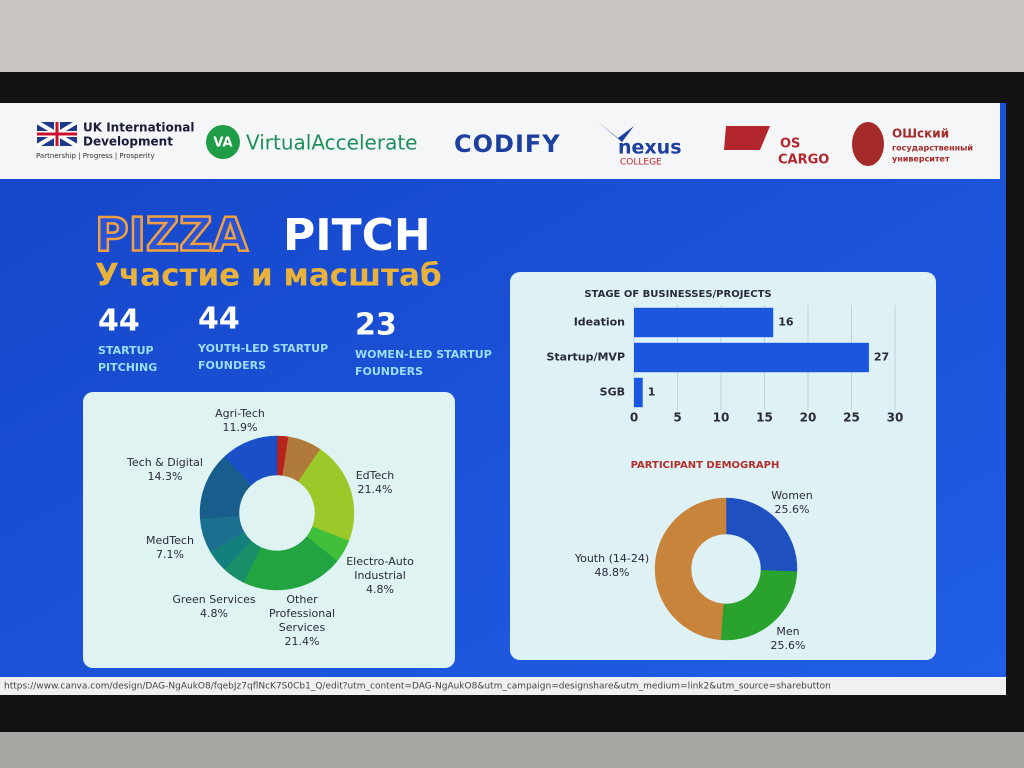 Image resolution: width=1024 pixels, height=768 pixels. What do you see at coordinates (127, 359) in the screenshot?
I see `stat-label: STARTUP PITCHING` at bounding box center [127, 359].